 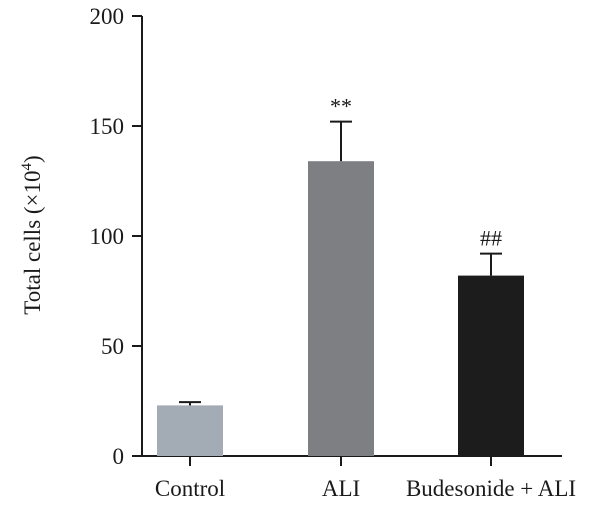 I want to click on bar-ali, so click(x=341, y=308).